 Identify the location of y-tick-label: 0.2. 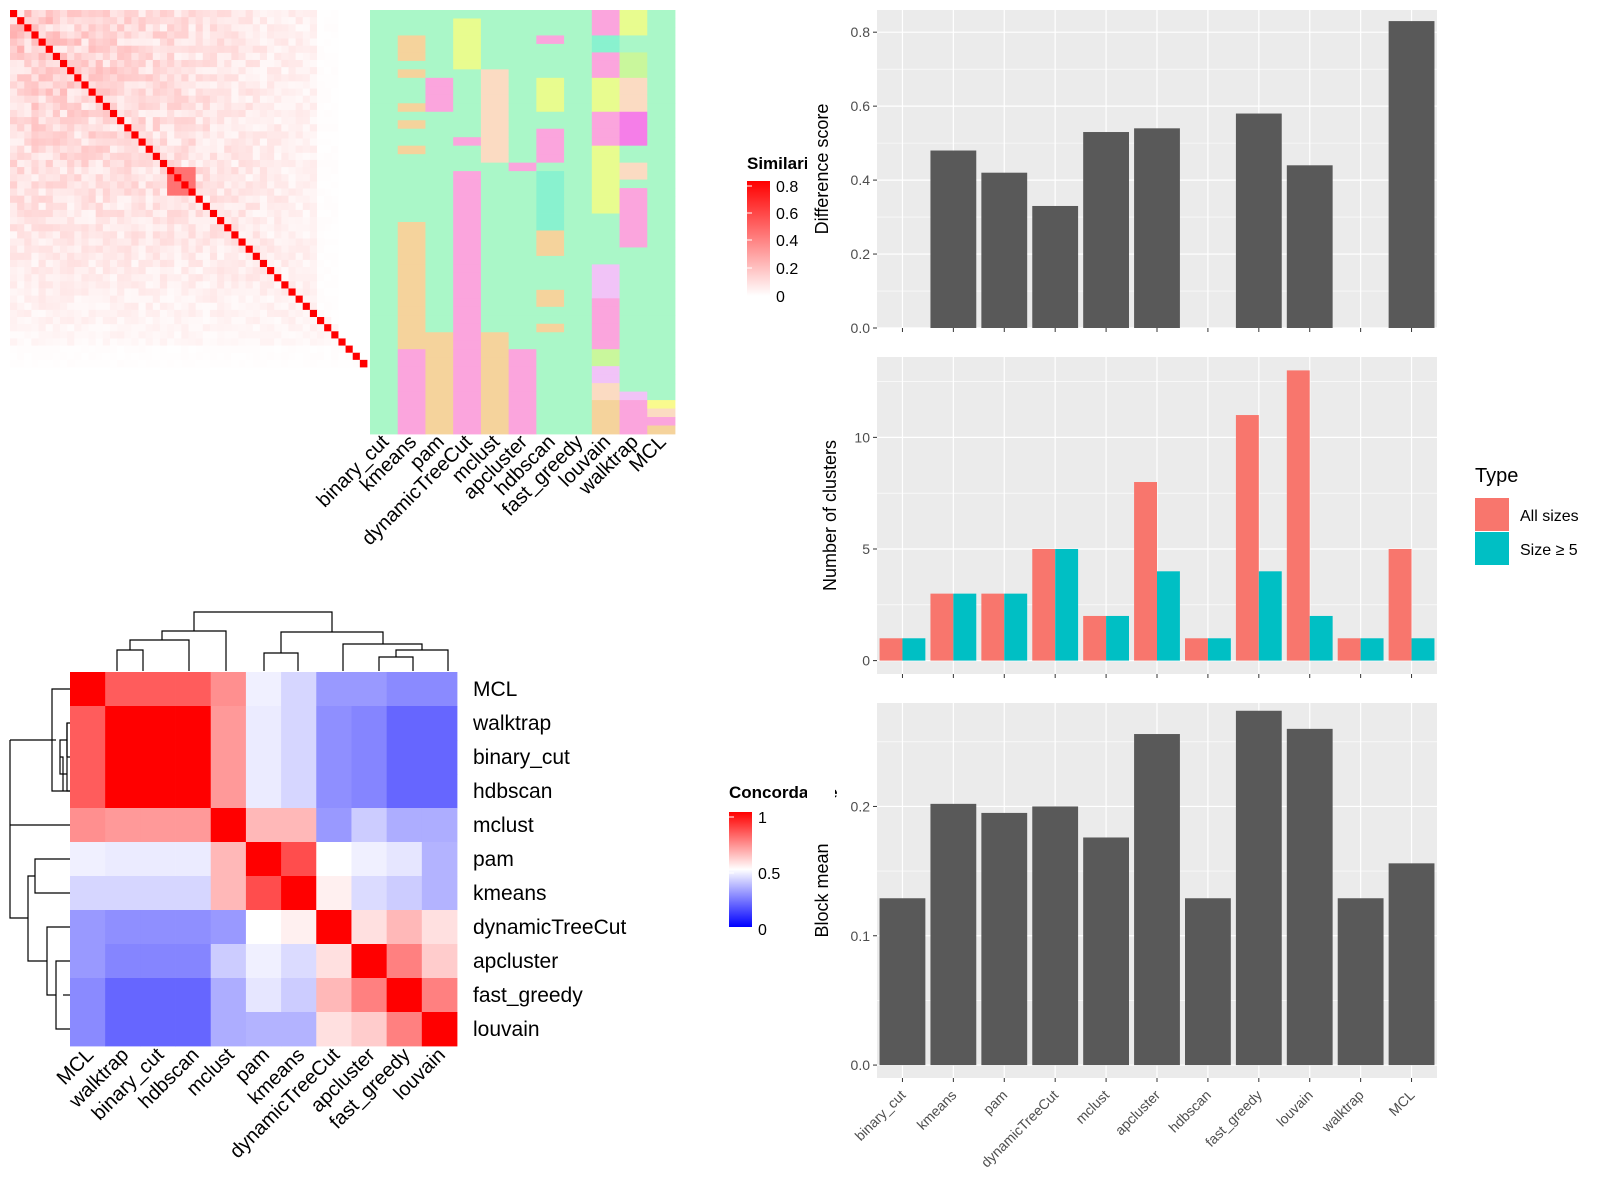
(861, 254).